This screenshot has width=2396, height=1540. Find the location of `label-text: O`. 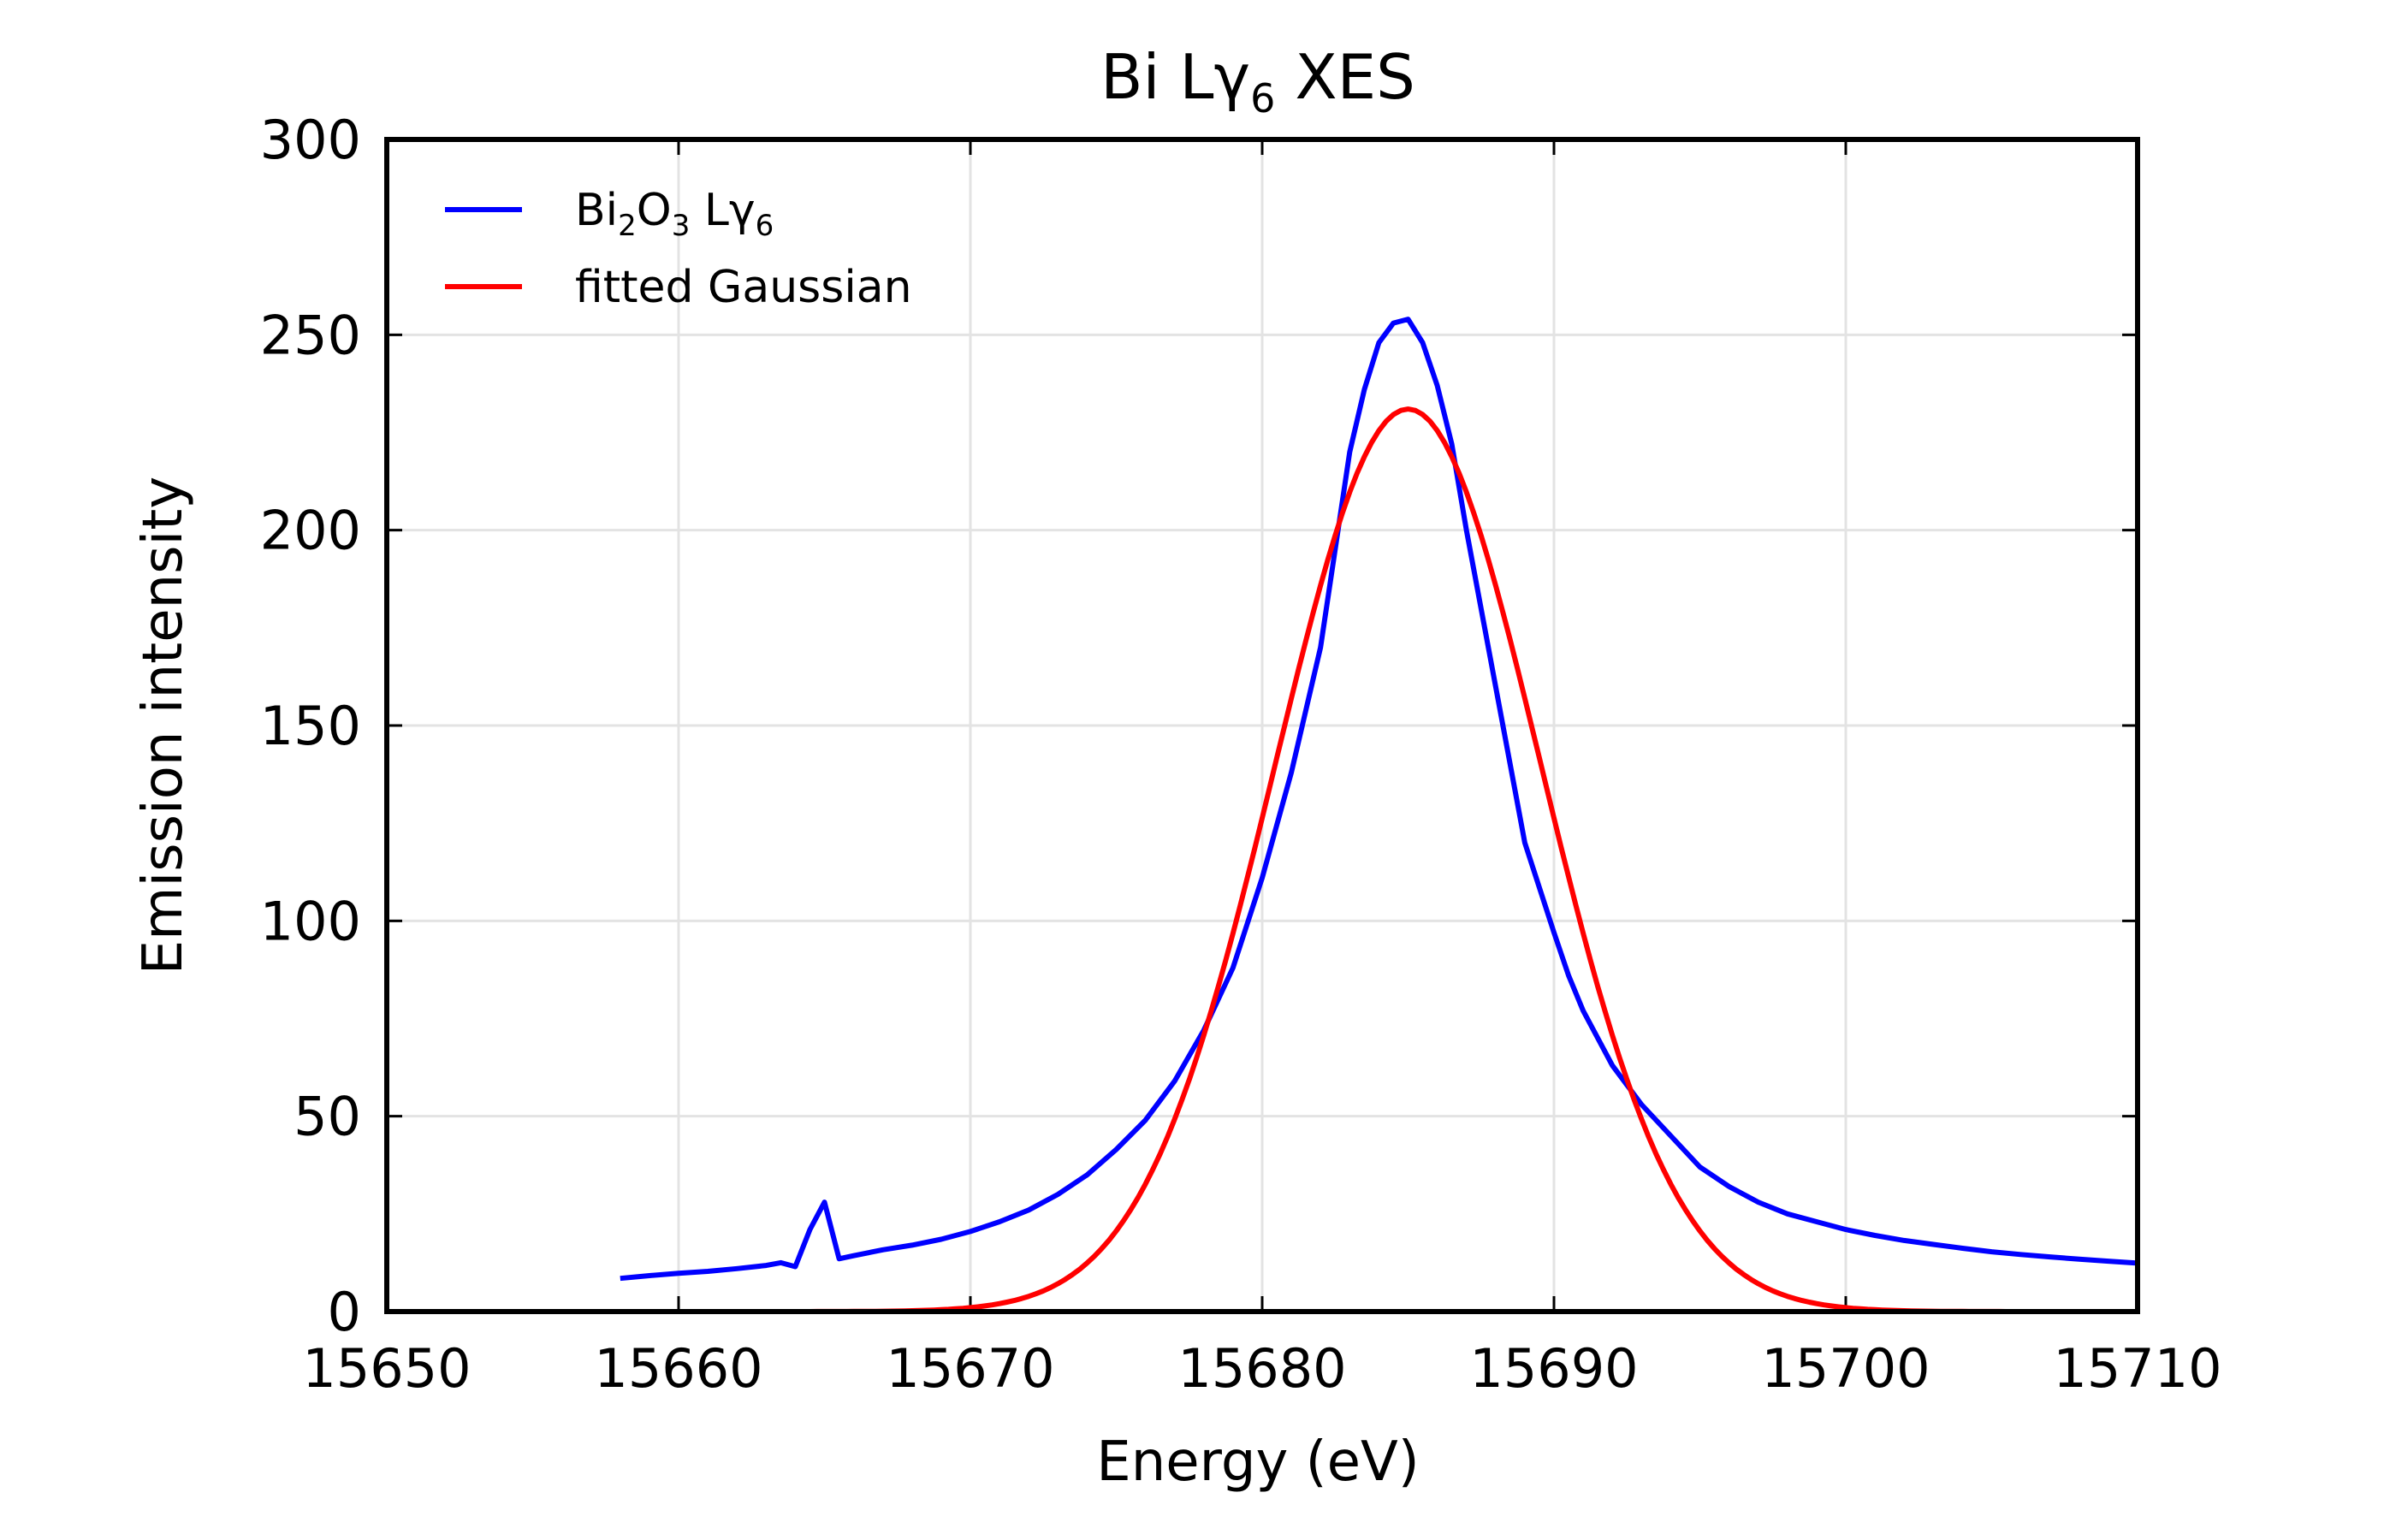

label-text: O is located at coordinates (654, 210).